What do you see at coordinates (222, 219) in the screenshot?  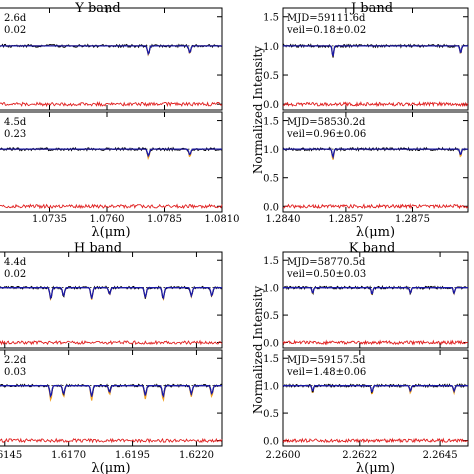 I see `x-tick-label: 1.0810` at bounding box center [222, 219].